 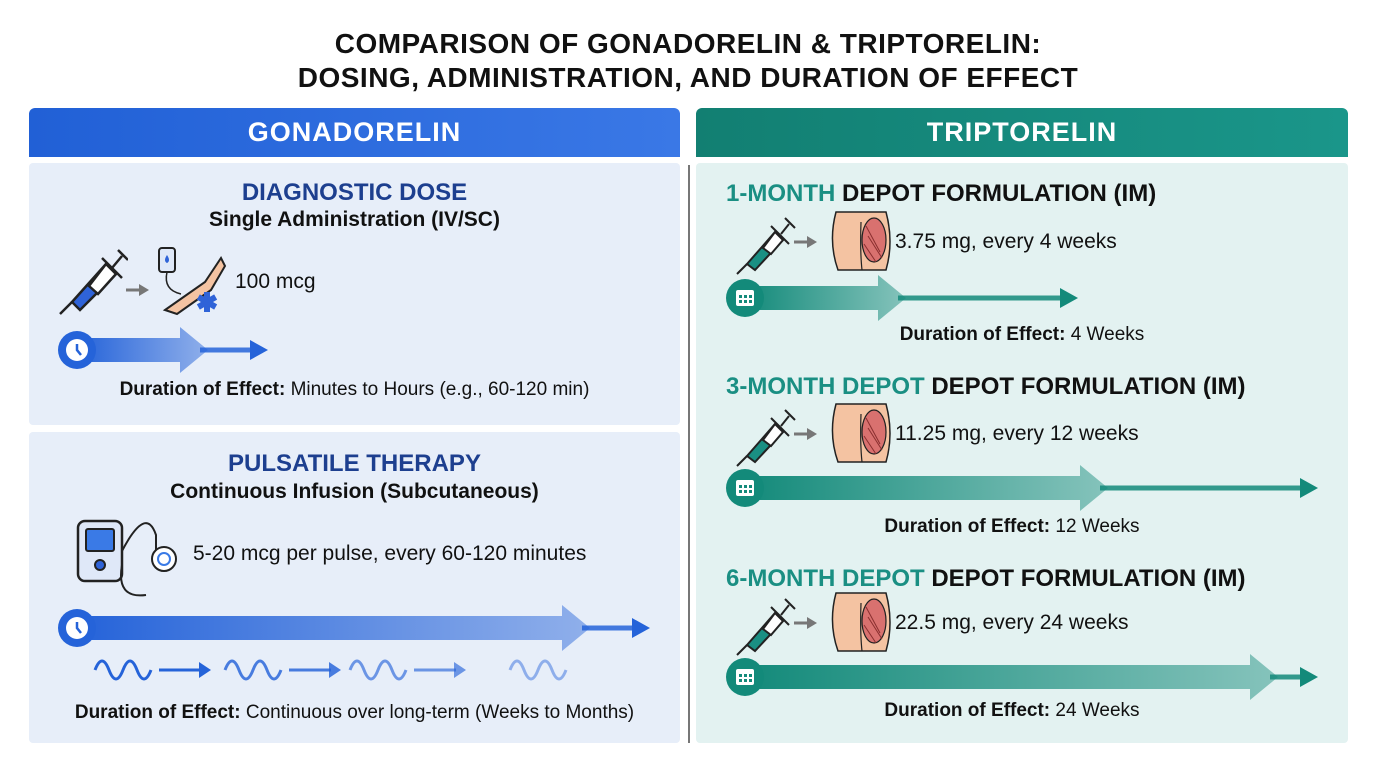 What do you see at coordinates (1017, 433) in the screenshot?
I see `formulation-dose: 11.25 mg, every 12 weeks` at bounding box center [1017, 433].